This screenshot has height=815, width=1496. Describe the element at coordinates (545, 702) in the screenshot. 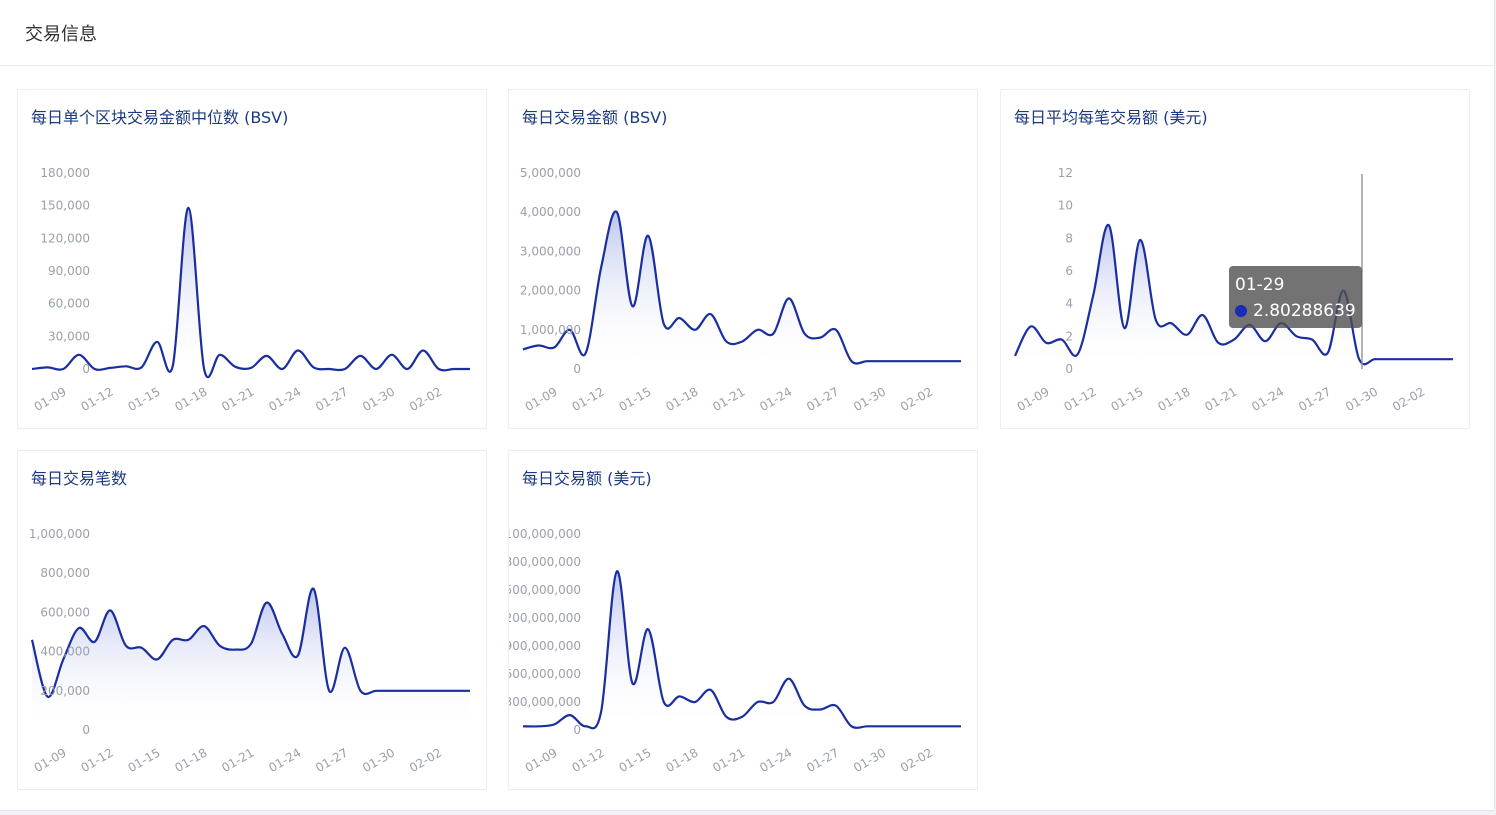

I see `y-tick-label: 300,000,000` at that location.